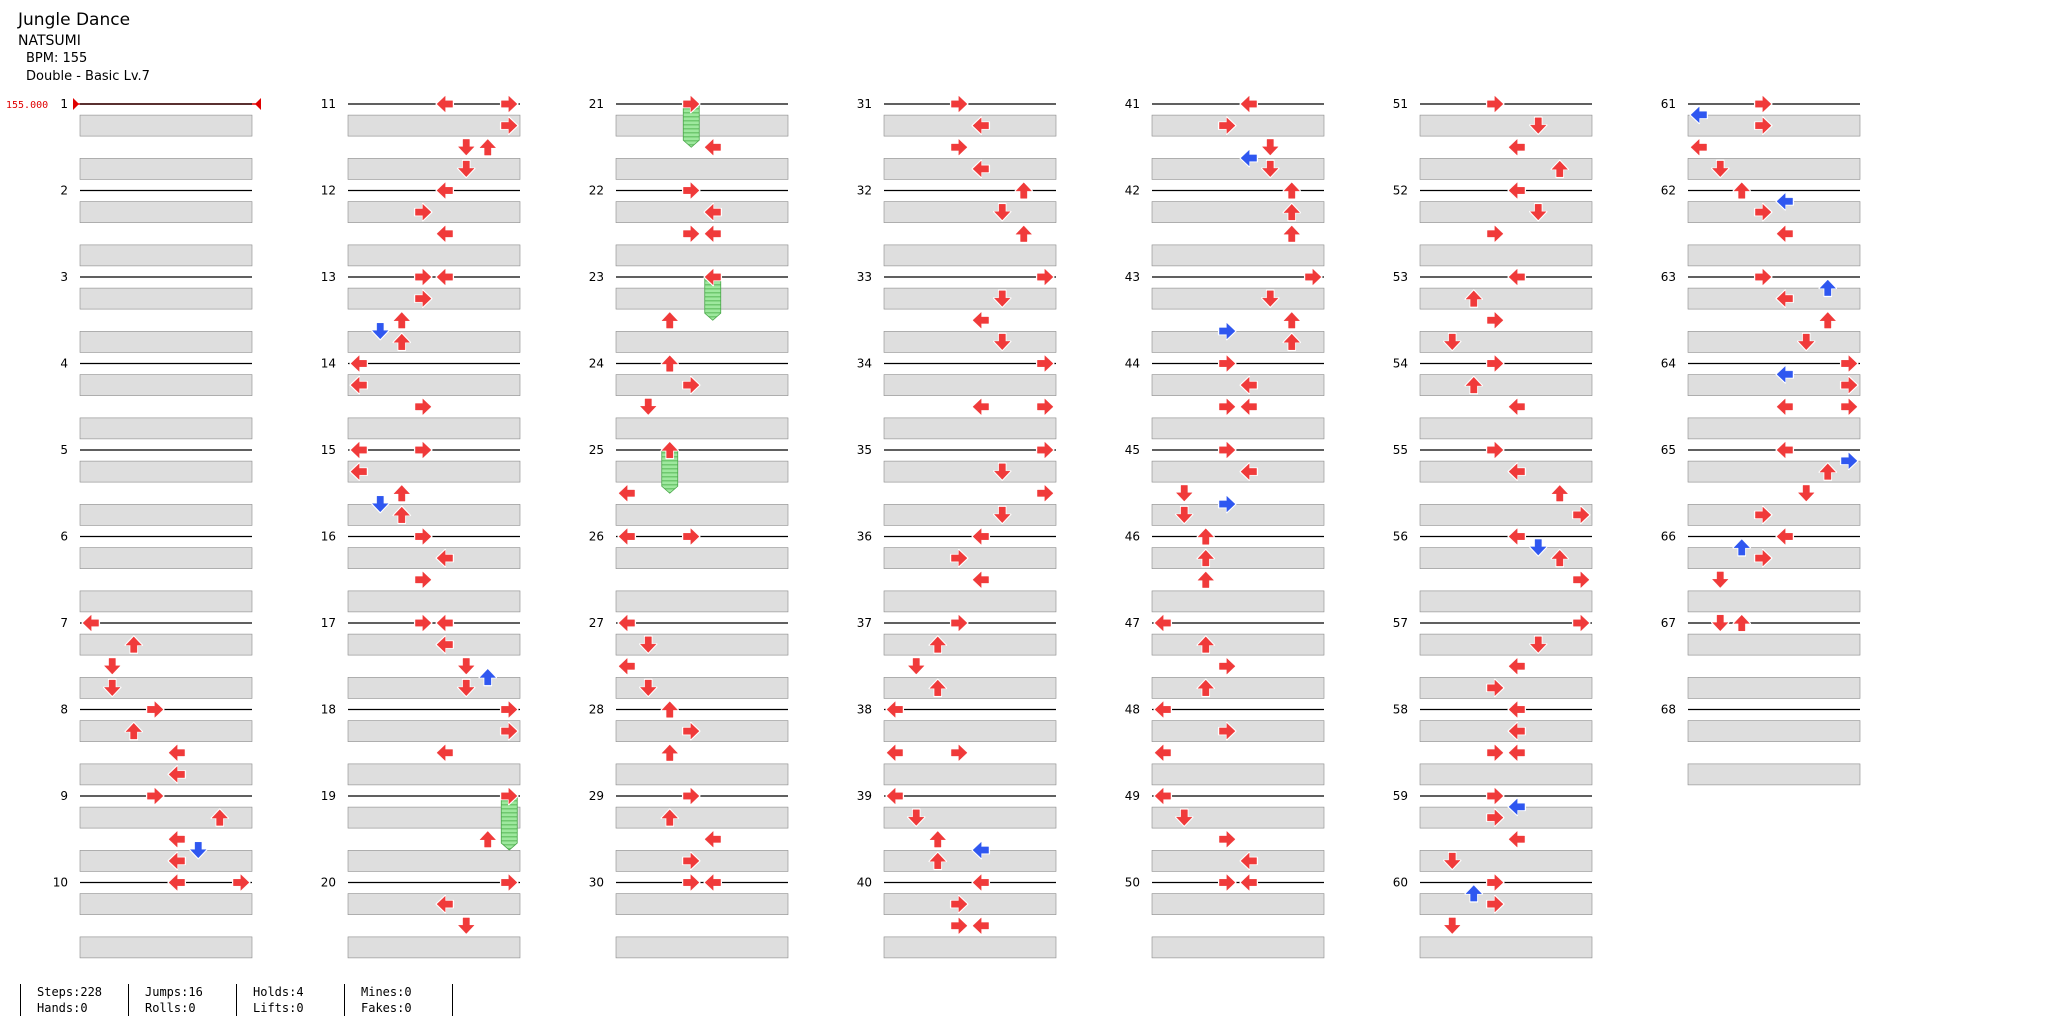 The height and width of the screenshot is (1024, 2066). What do you see at coordinates (64, 191) in the screenshot?
I see `measure-number: 2` at bounding box center [64, 191].